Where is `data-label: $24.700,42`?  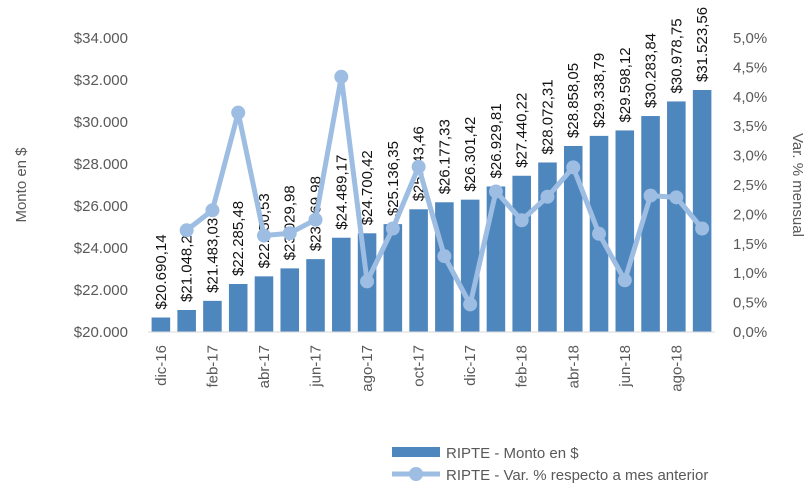
data-label: $24.700,42 is located at coordinates (367, 187).